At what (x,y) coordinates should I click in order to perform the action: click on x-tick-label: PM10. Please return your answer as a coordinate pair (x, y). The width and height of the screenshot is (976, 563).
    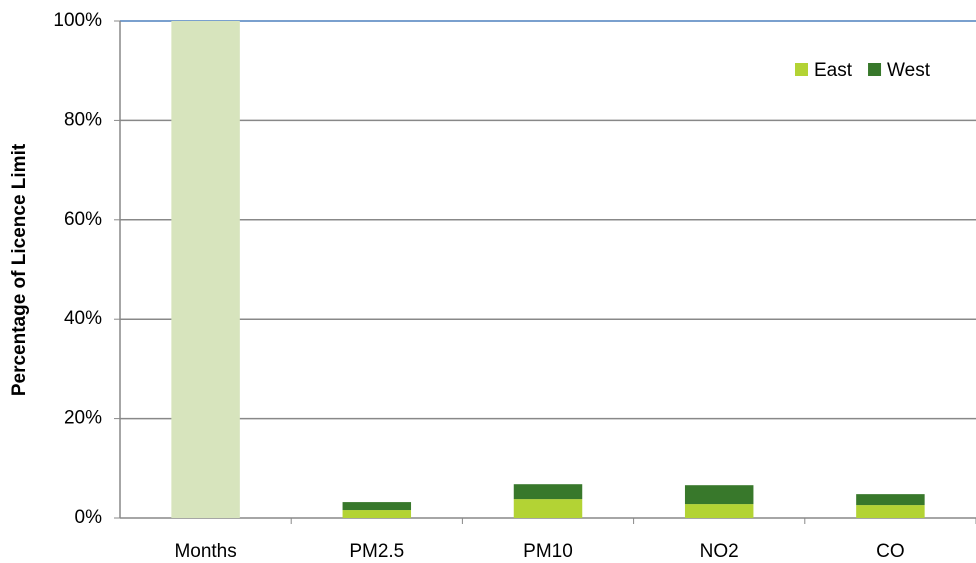
    Looking at the image, I should click on (548, 551).